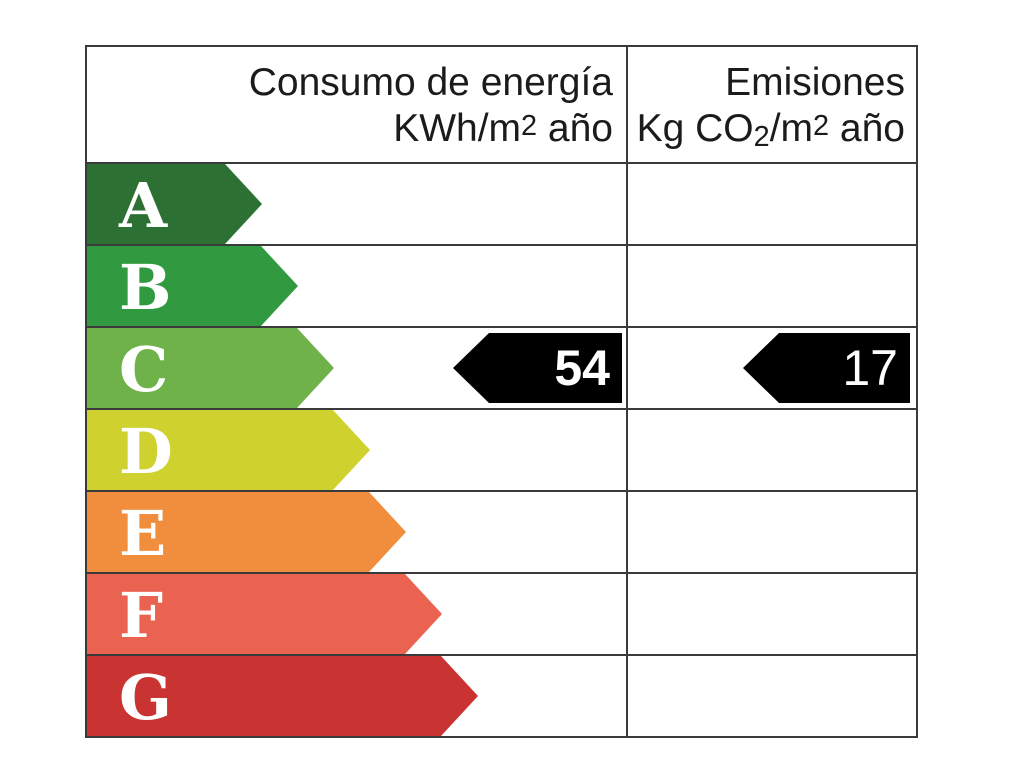 This screenshot has height=765, width=1020. I want to click on rating-arrow-f: F, so click(264, 614).